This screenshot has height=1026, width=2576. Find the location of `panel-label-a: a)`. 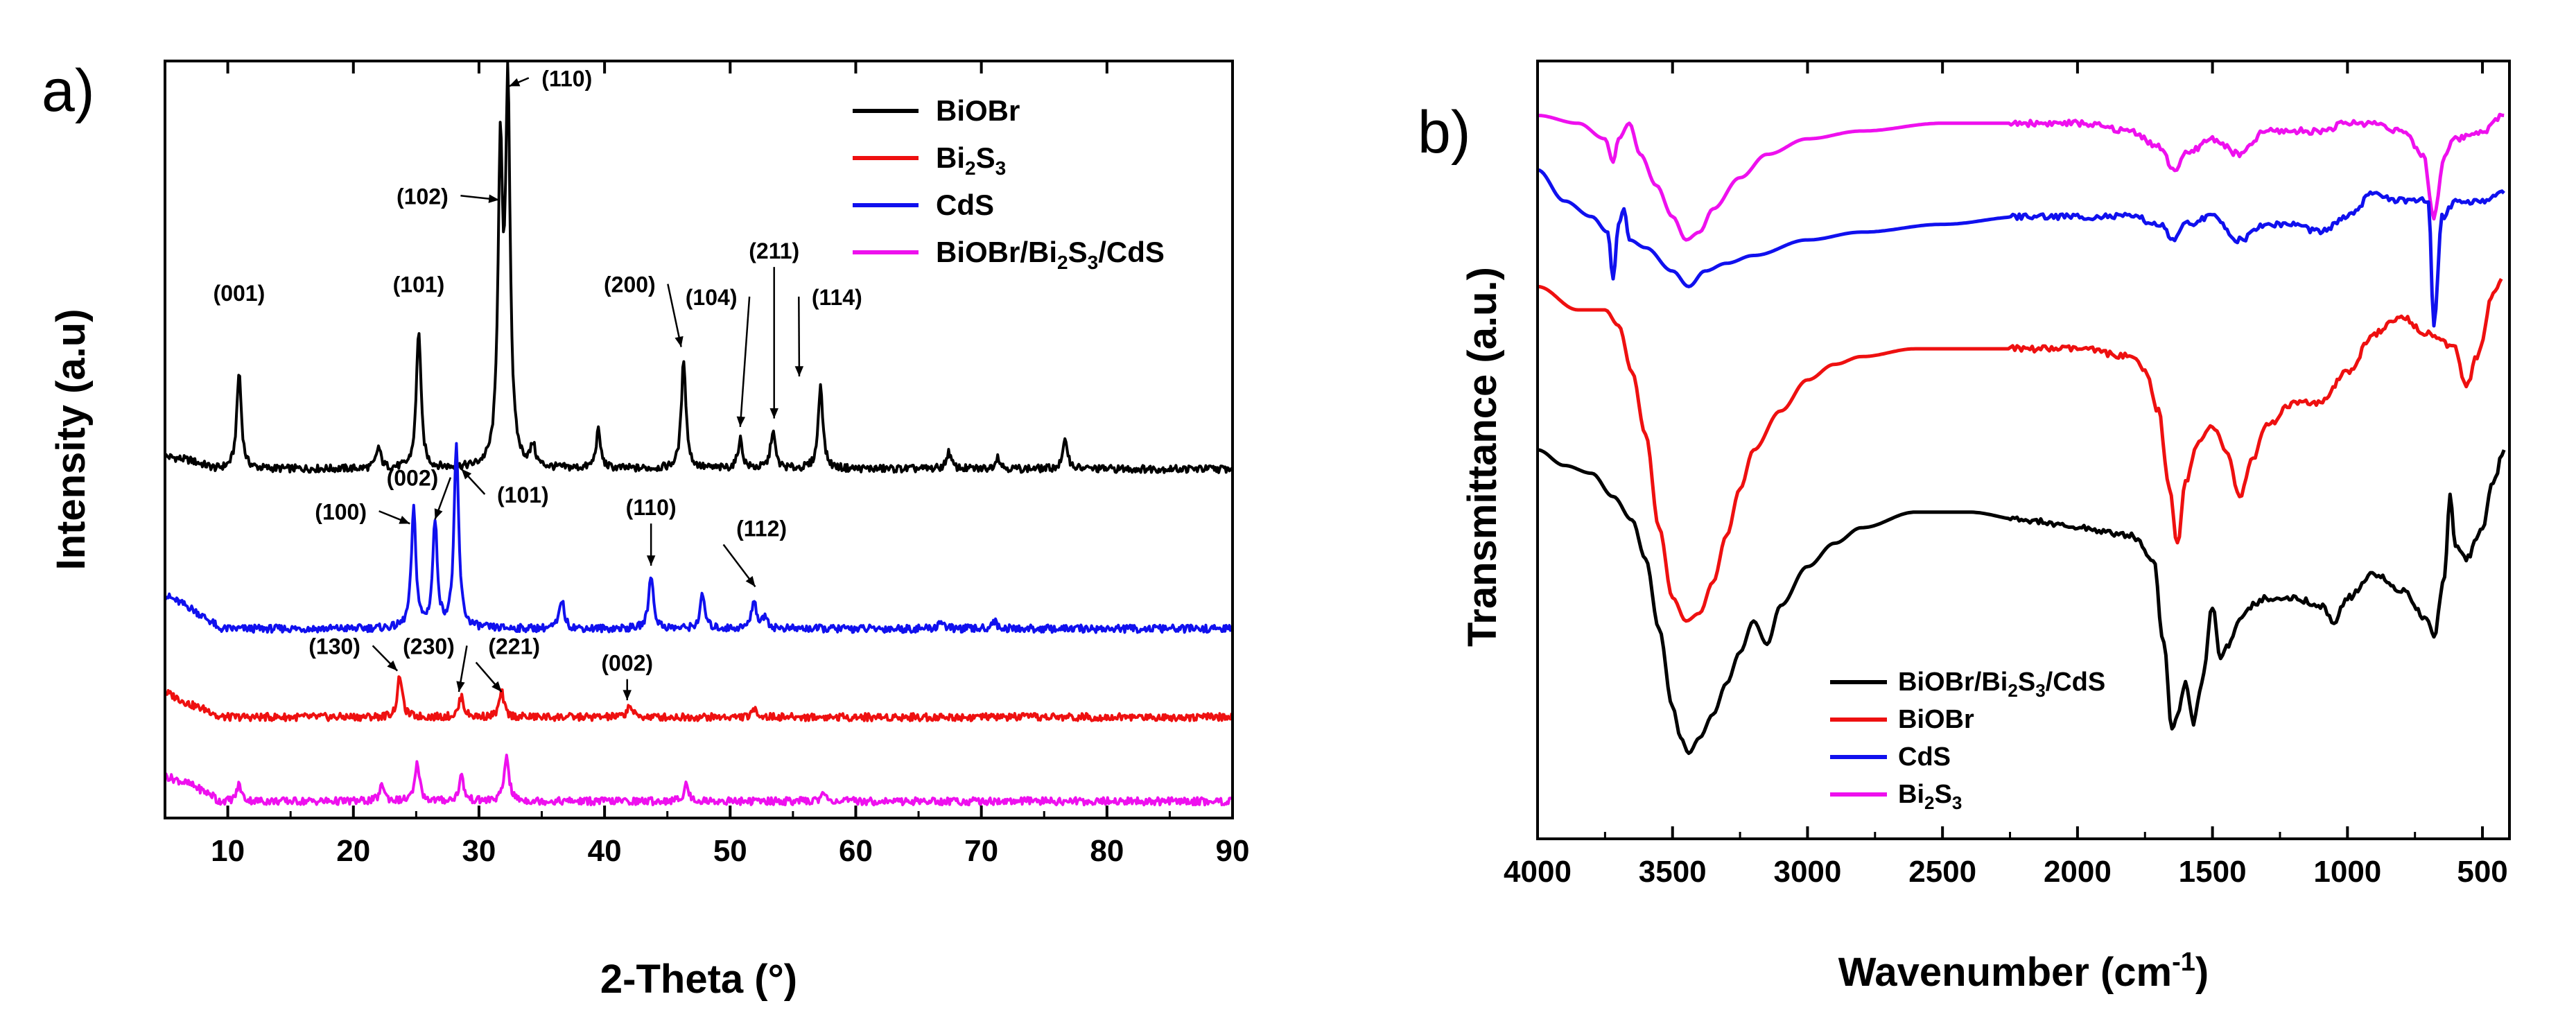

panel-label-a: a) is located at coordinates (68, 91).